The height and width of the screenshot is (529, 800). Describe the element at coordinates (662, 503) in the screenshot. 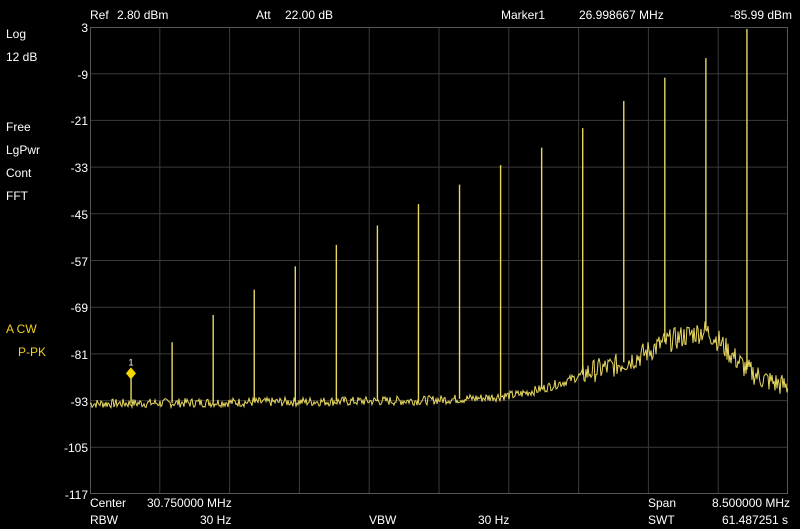

I see `span-label: Span` at that location.